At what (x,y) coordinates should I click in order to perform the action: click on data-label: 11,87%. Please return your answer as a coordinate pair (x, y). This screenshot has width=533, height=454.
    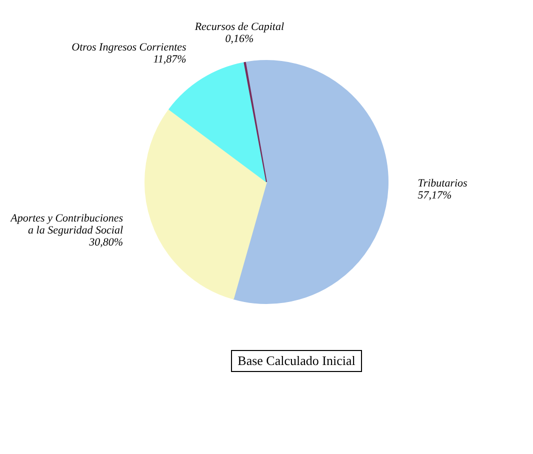
    Looking at the image, I should click on (169, 59).